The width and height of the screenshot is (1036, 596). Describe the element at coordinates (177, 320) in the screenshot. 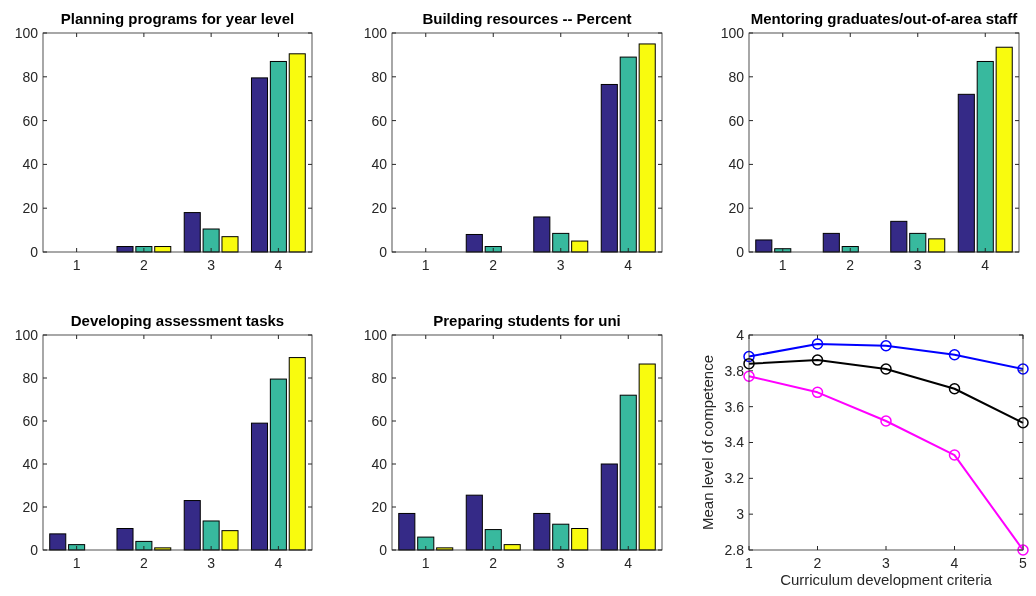

I see `chart-title: Developing assessment tasks` at that location.